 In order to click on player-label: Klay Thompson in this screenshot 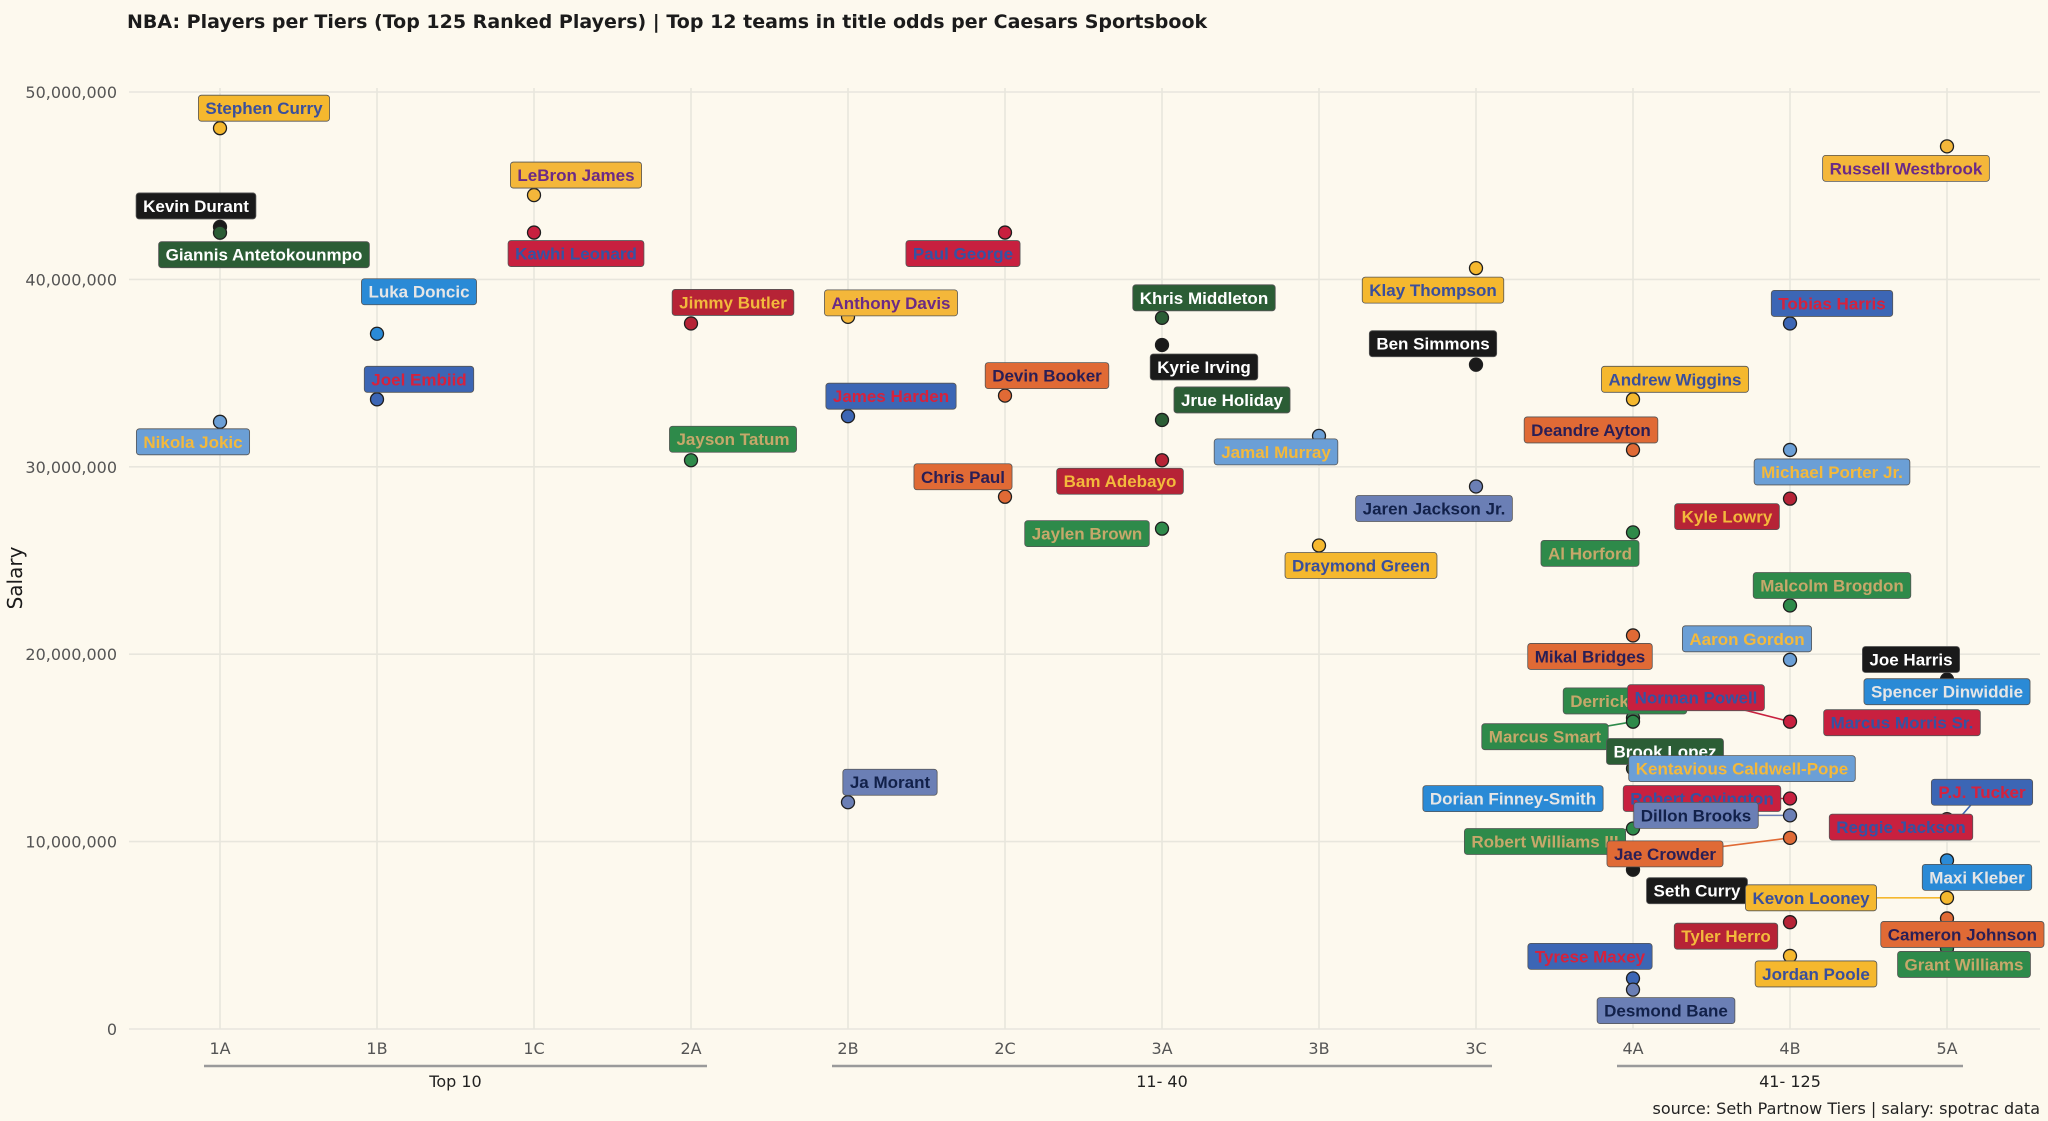, I will do `click(1433, 290)`.